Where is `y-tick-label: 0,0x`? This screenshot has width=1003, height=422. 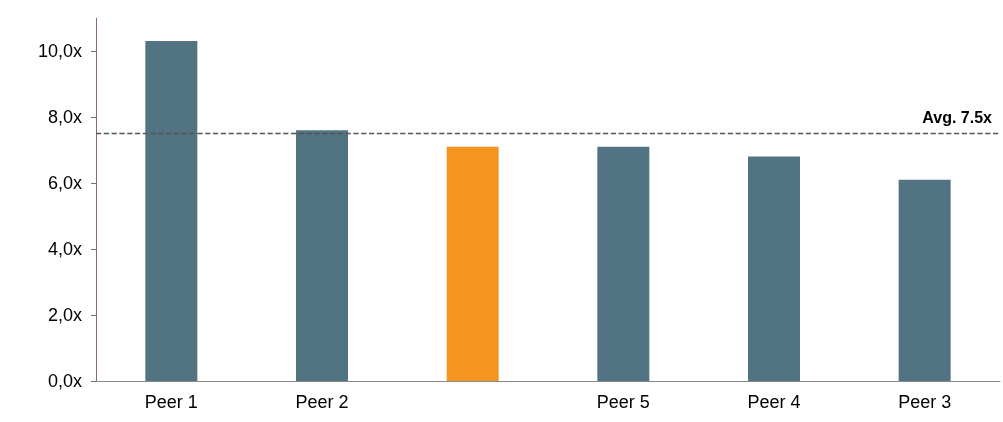 y-tick-label: 0,0x is located at coordinates (64, 381).